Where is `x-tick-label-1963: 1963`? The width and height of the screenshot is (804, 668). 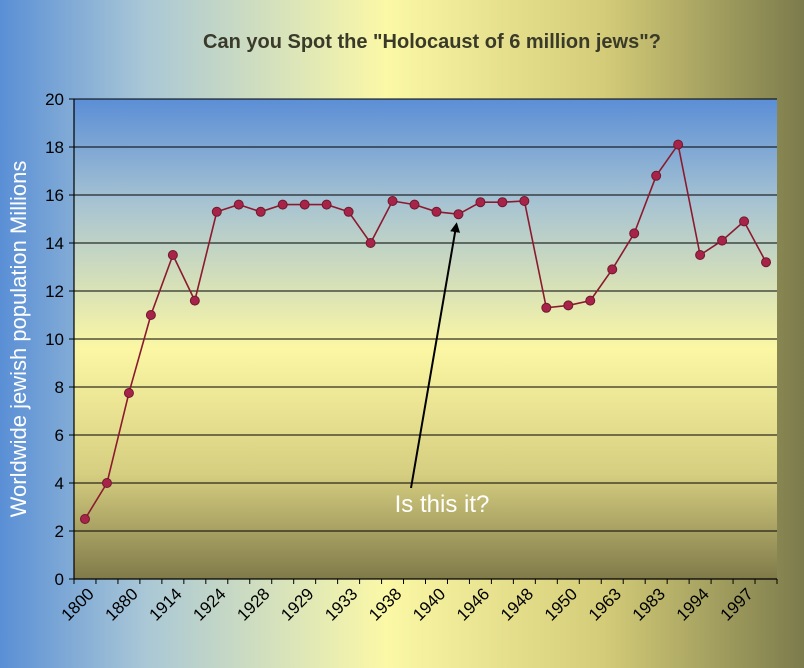 x-tick-label-1963: 1963 is located at coordinates (605, 604).